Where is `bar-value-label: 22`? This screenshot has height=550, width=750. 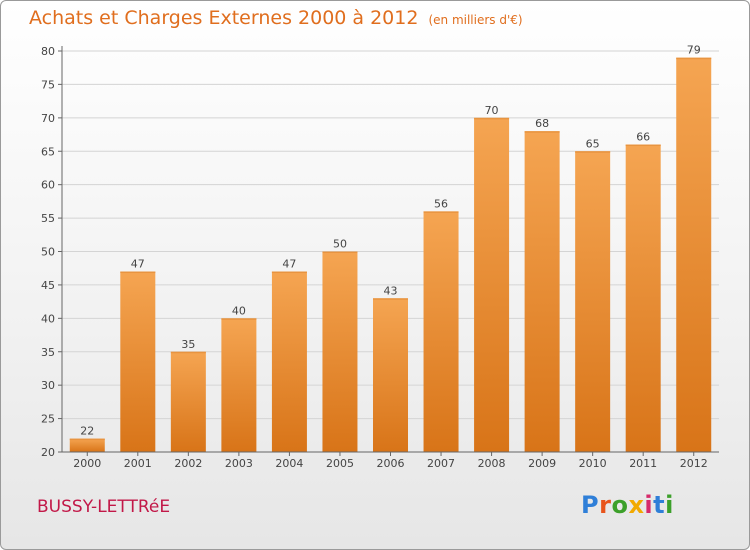 bar-value-label: 22 is located at coordinates (87, 431).